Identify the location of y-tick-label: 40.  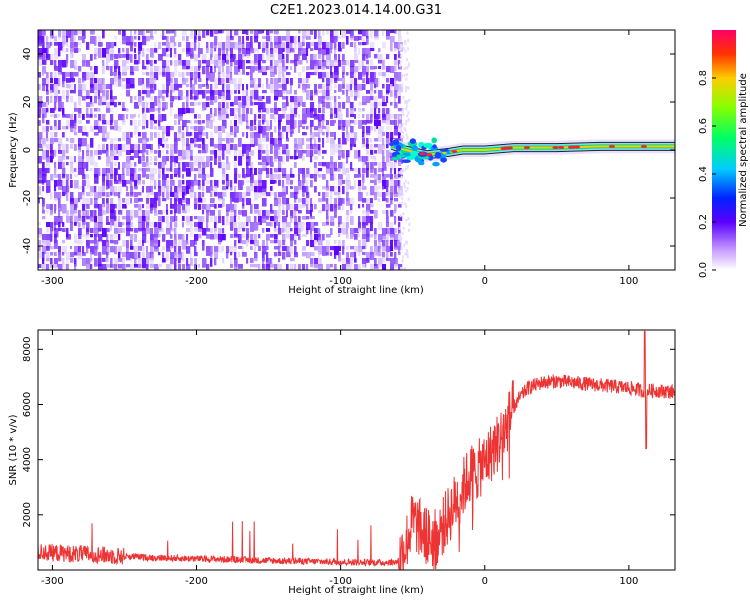
(27, 54).